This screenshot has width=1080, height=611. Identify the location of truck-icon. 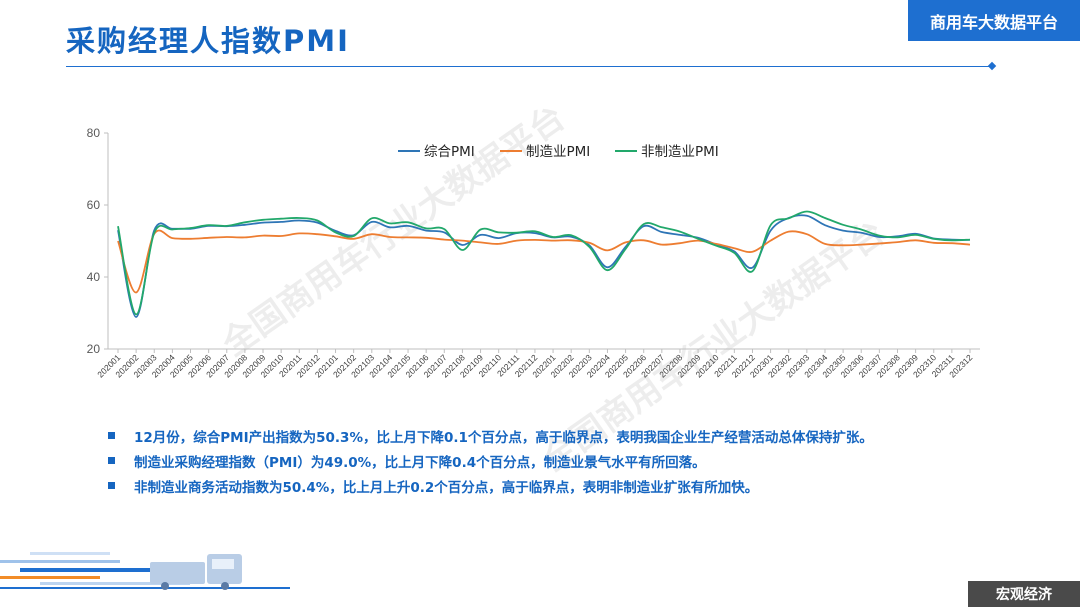
(196, 572).